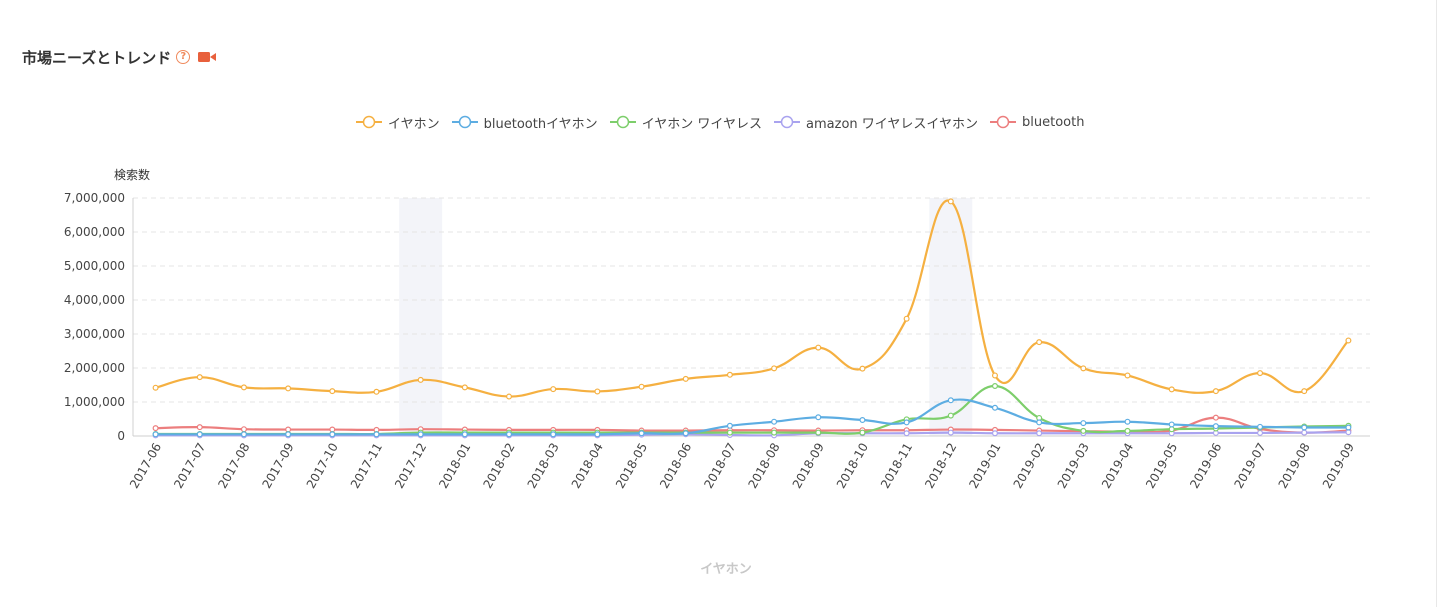 The width and height of the screenshot is (1452, 607). I want to click on series-line, so click(752, 425).